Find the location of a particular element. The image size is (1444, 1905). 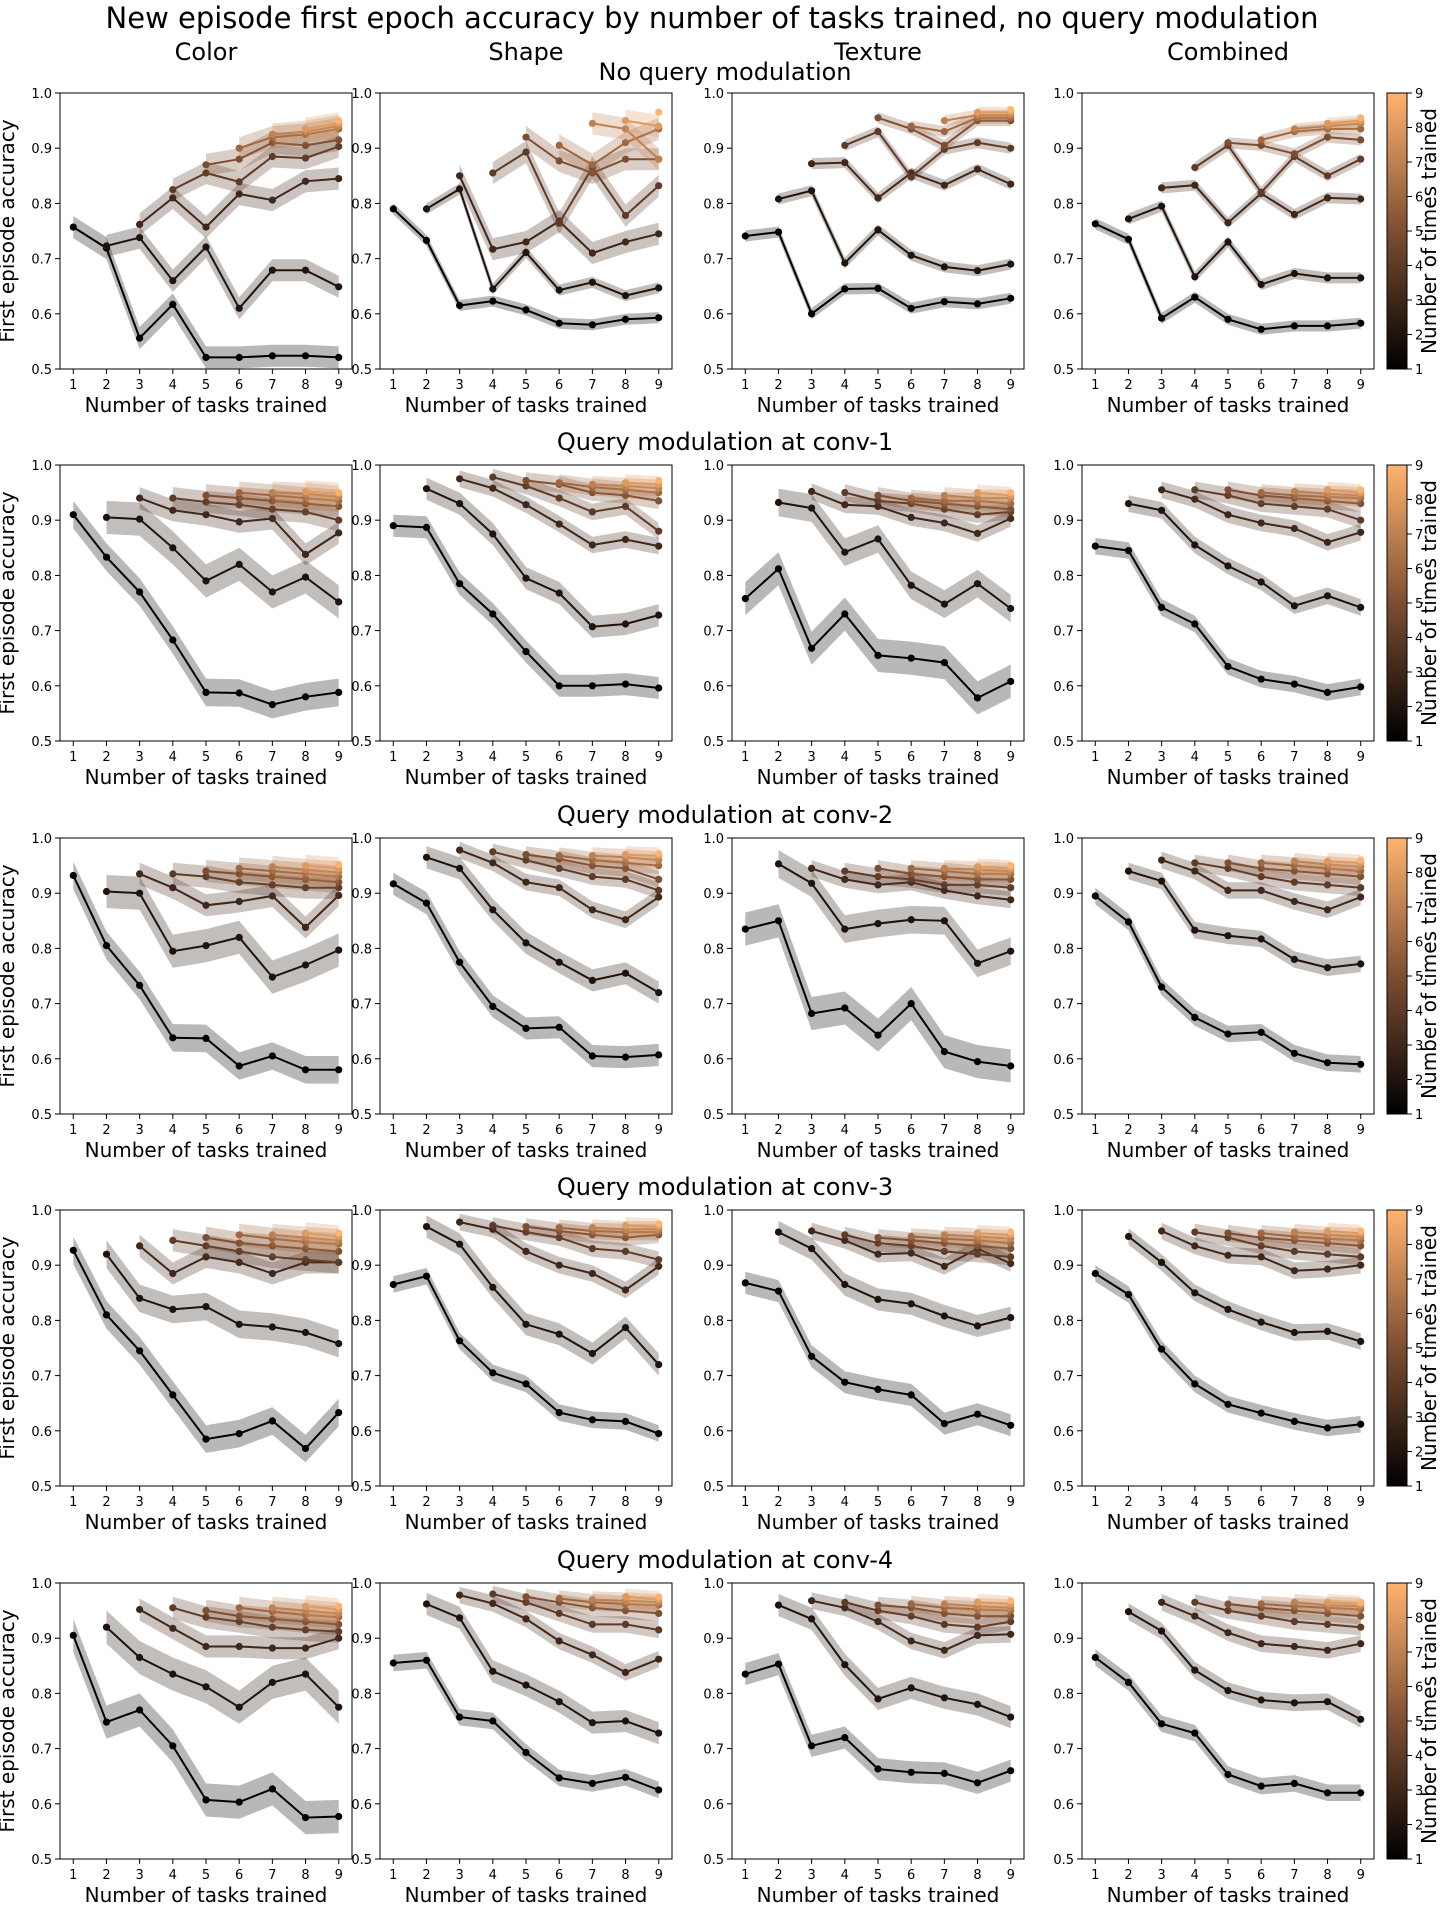

colorbar-label: Number of times trained is located at coordinates (1429, 976).